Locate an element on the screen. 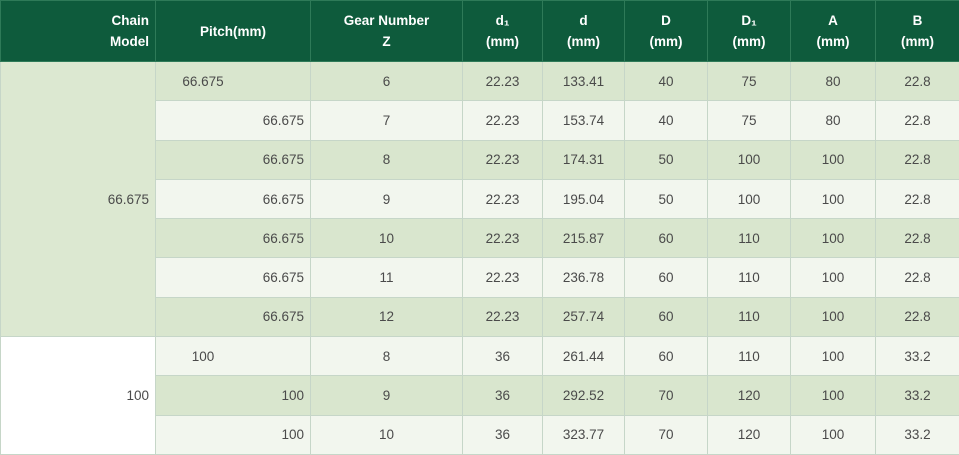 This screenshot has width=959, height=455. d-cell: 257.74 is located at coordinates (584, 316).